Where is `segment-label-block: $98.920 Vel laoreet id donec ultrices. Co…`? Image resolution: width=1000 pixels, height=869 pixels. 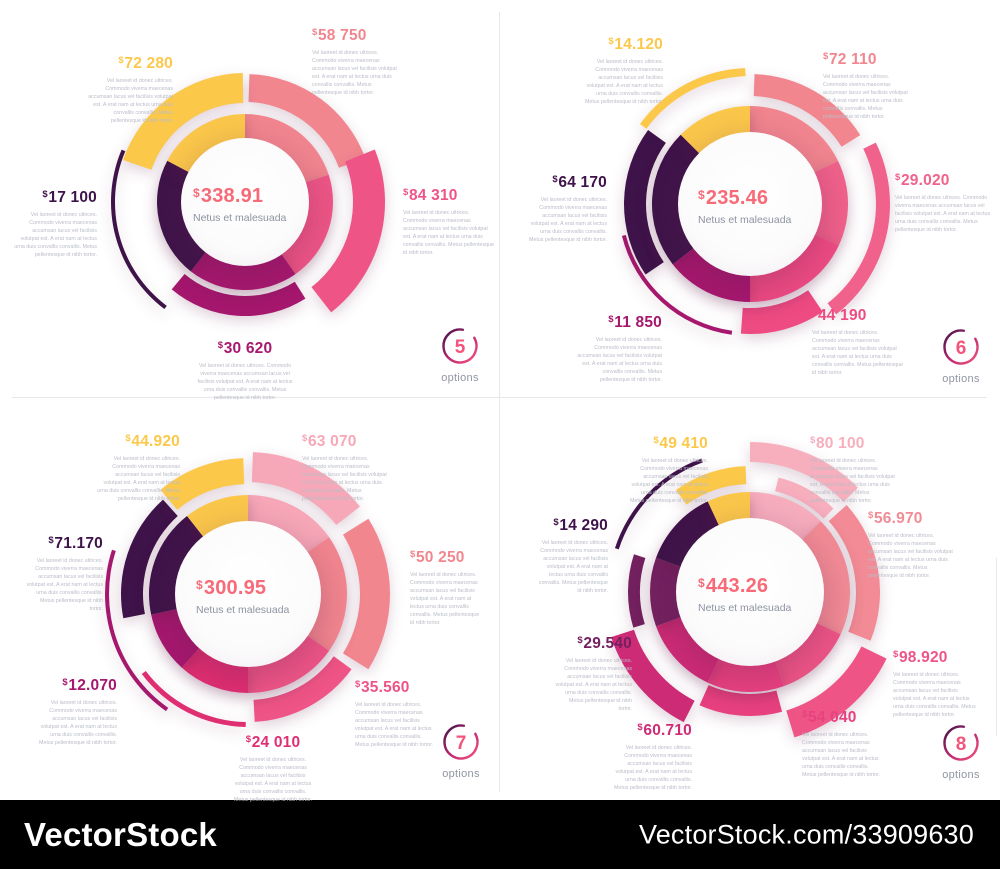 segment-label-block: $98.920 Vel laoreet id donec ultrices. Co… is located at coordinates (935, 684).